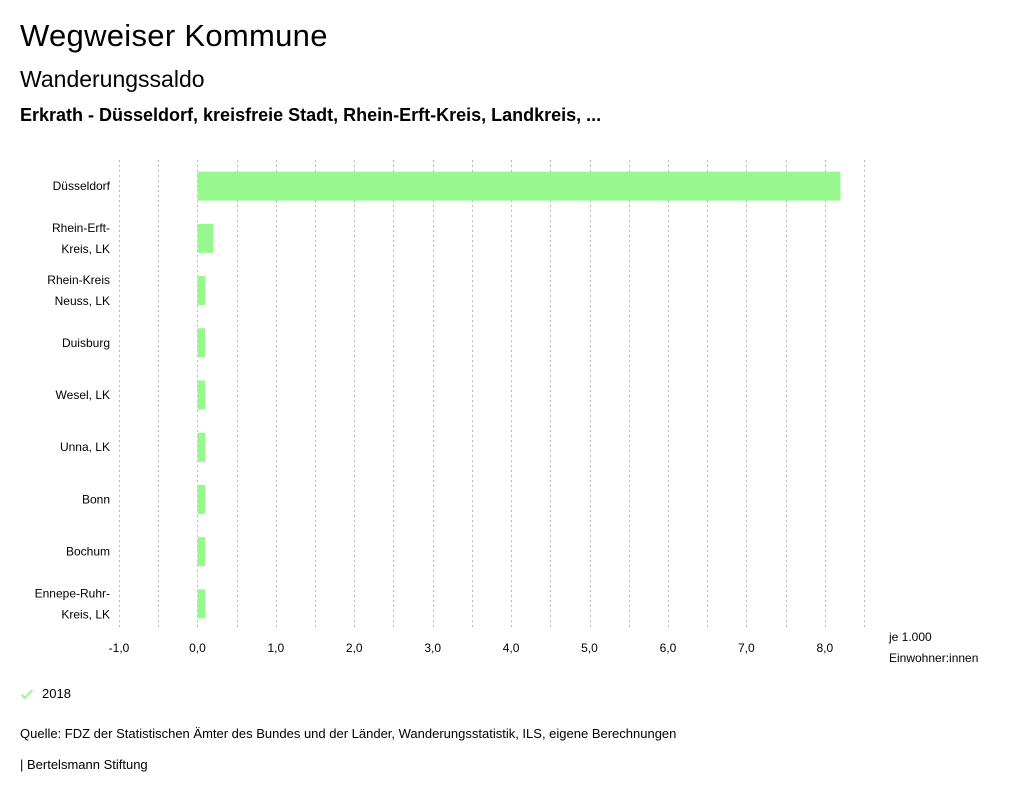 The width and height of the screenshot is (1024, 798). What do you see at coordinates (78, 280) in the screenshot?
I see `category-label: Rhein-Kreis` at bounding box center [78, 280].